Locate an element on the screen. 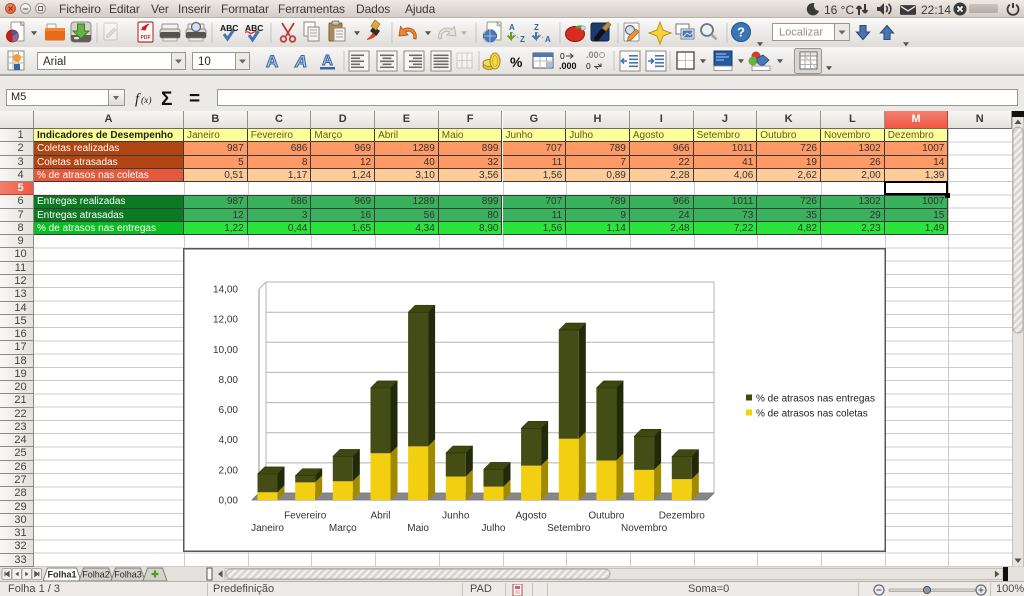  svg-text: 6,00 is located at coordinates (229, 410).